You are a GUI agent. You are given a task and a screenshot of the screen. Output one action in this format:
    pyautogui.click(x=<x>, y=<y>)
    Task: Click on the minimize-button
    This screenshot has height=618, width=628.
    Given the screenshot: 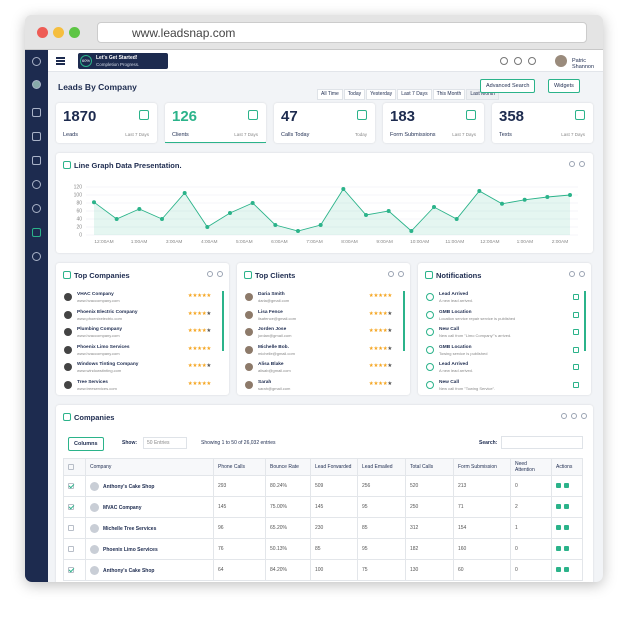 What is the action you would take?
    pyautogui.click(x=58, y=32)
    